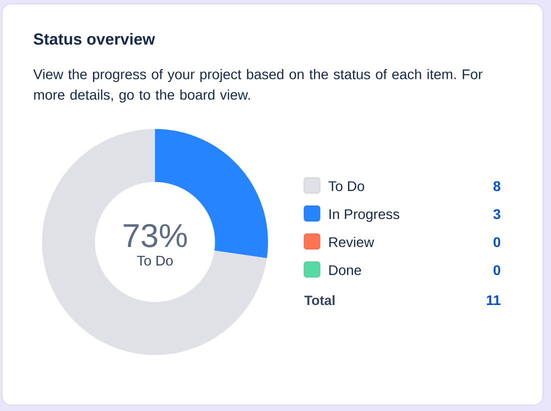 This screenshot has height=411, width=551. I want to click on text: Total, so click(319, 300).